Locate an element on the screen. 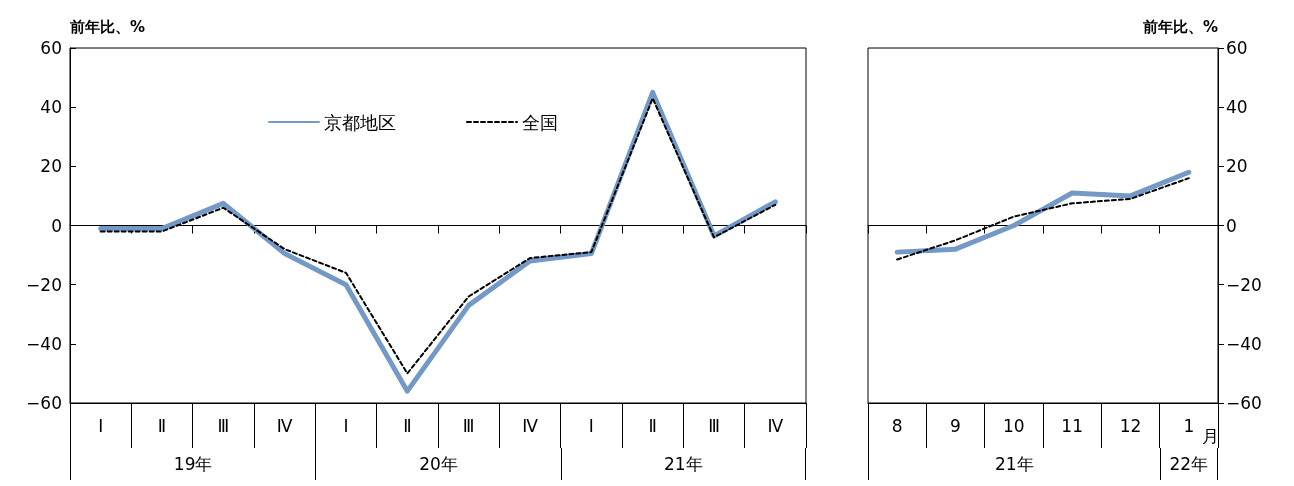 Image resolution: width=1294 pixels, height=486 pixels. legend-label: 全国 is located at coordinates (540, 122).